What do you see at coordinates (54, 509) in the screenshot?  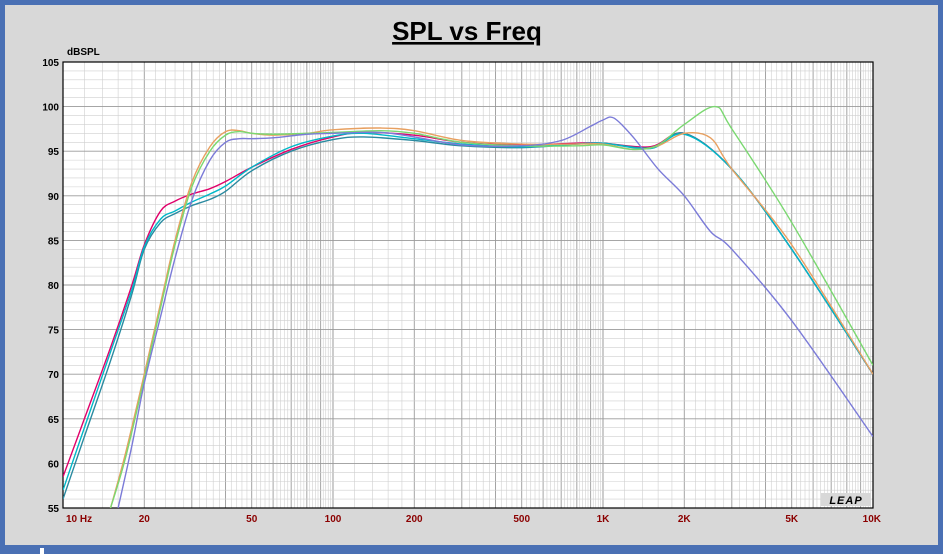 I see `y-tick-label: 55` at bounding box center [54, 509].